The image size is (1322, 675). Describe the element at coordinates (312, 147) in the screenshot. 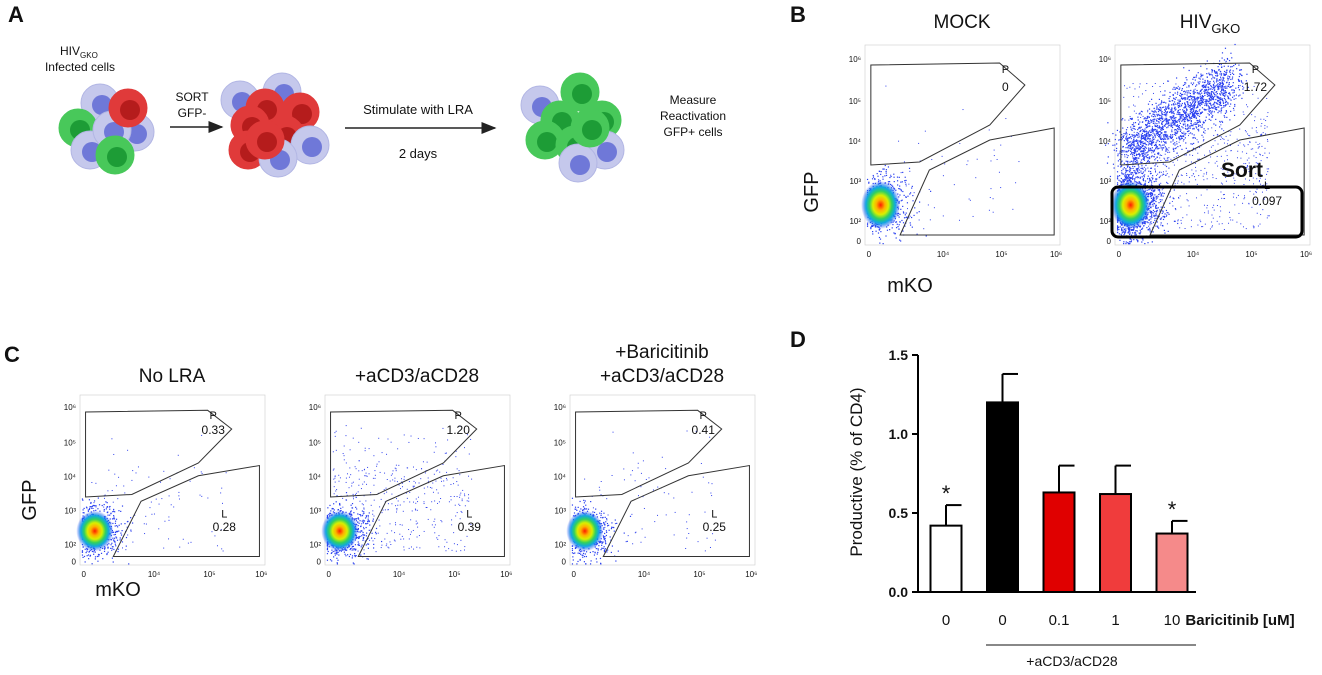

I see `cell-nucleus` at that location.